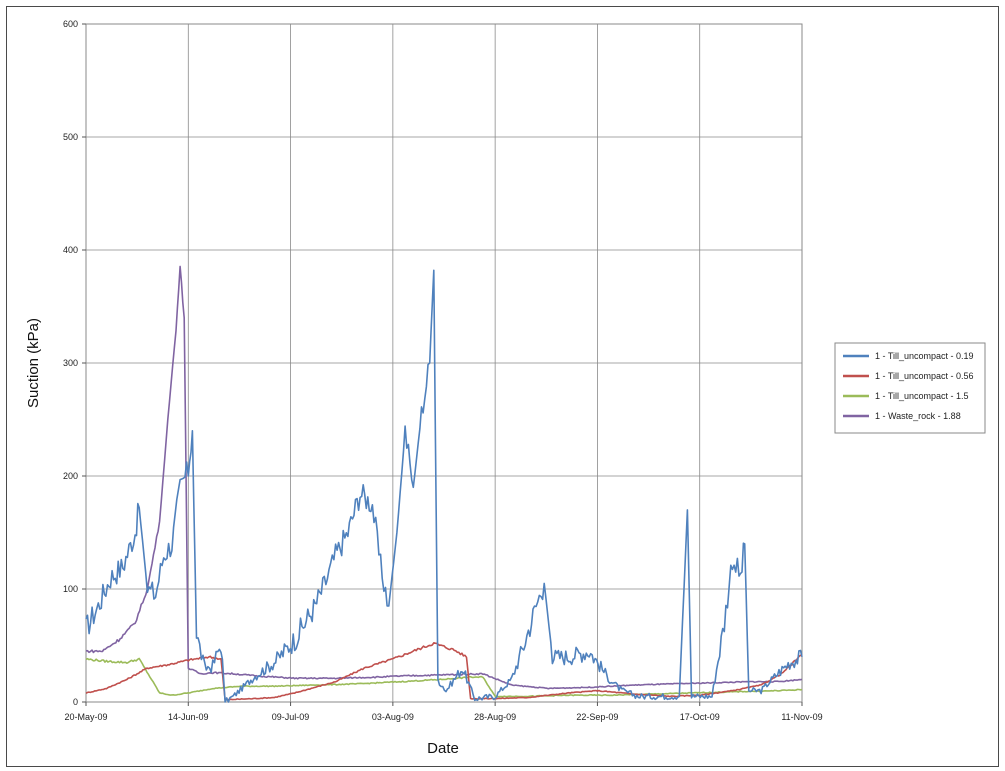 The image size is (1005, 771). Describe the element at coordinates (75, 702) in the screenshot. I see `y-tick-label: 0` at that location.